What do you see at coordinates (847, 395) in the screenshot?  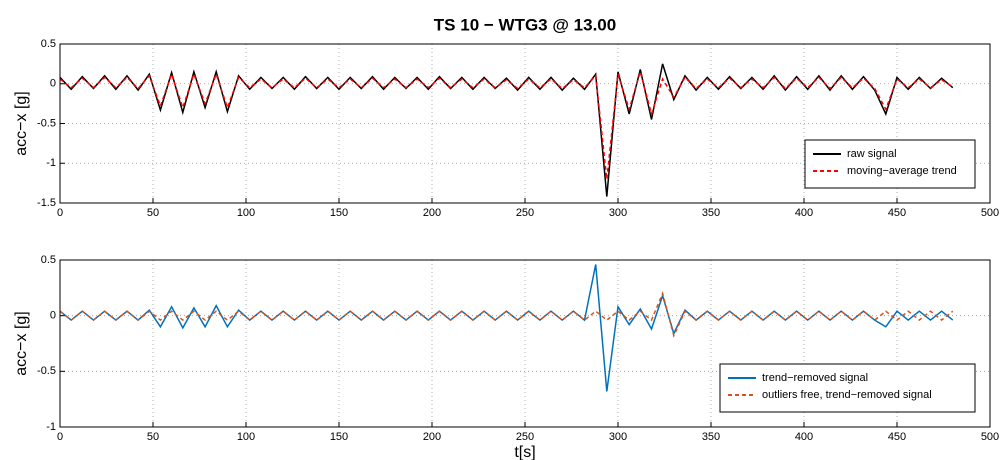 I see `legend-label: outliers free, trend−removed signal` at bounding box center [847, 395].